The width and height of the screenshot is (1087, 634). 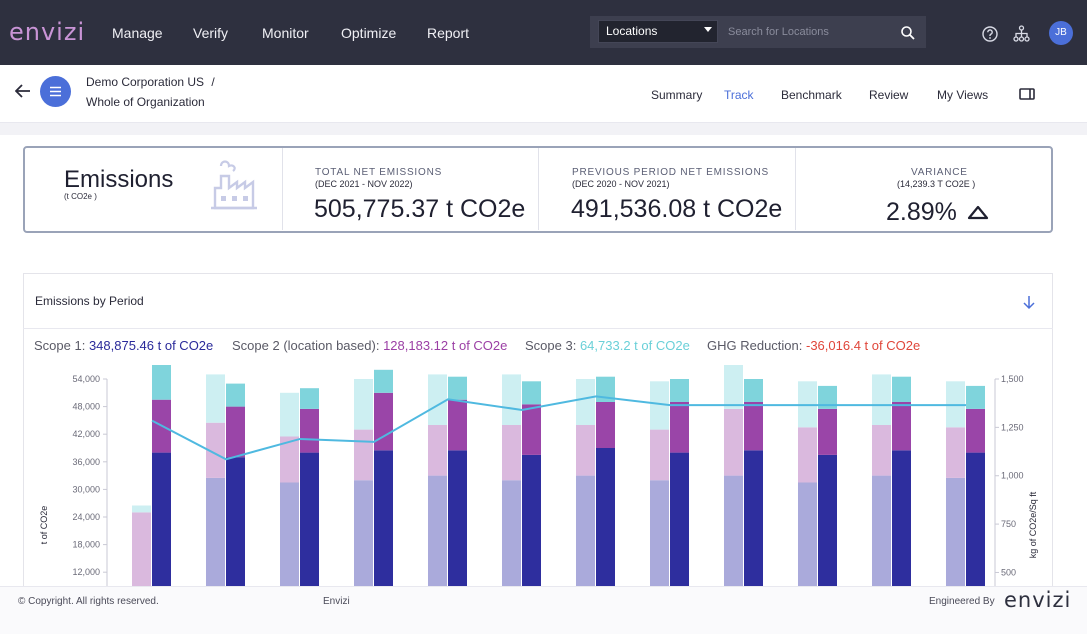 I want to click on variance-sub: (14,239.3 T CO2E ), so click(x=936, y=184).